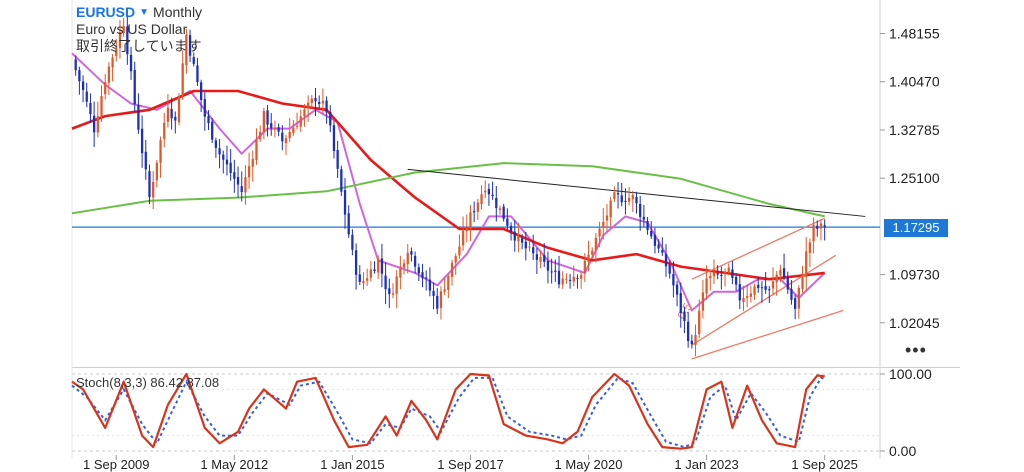  Describe the element at coordinates (144, 12) in the screenshot. I see `chevron-down-icon: ▼` at that location.